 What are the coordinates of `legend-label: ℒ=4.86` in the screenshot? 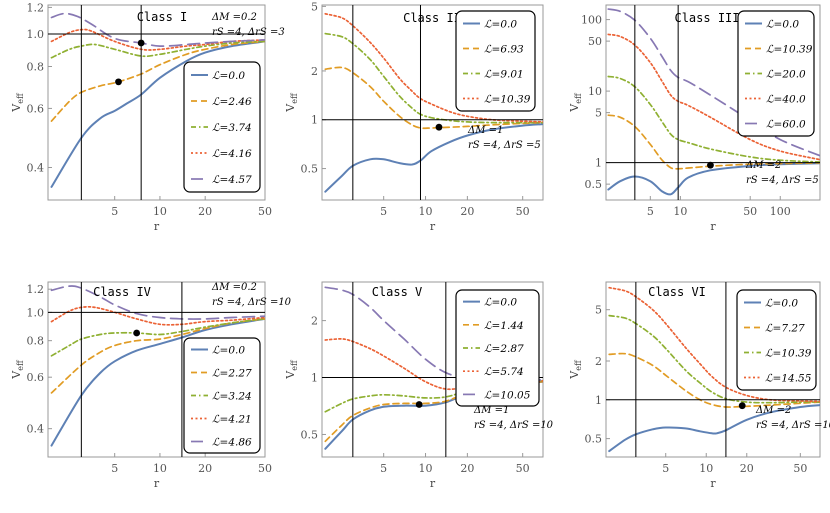 It's located at (232, 443).